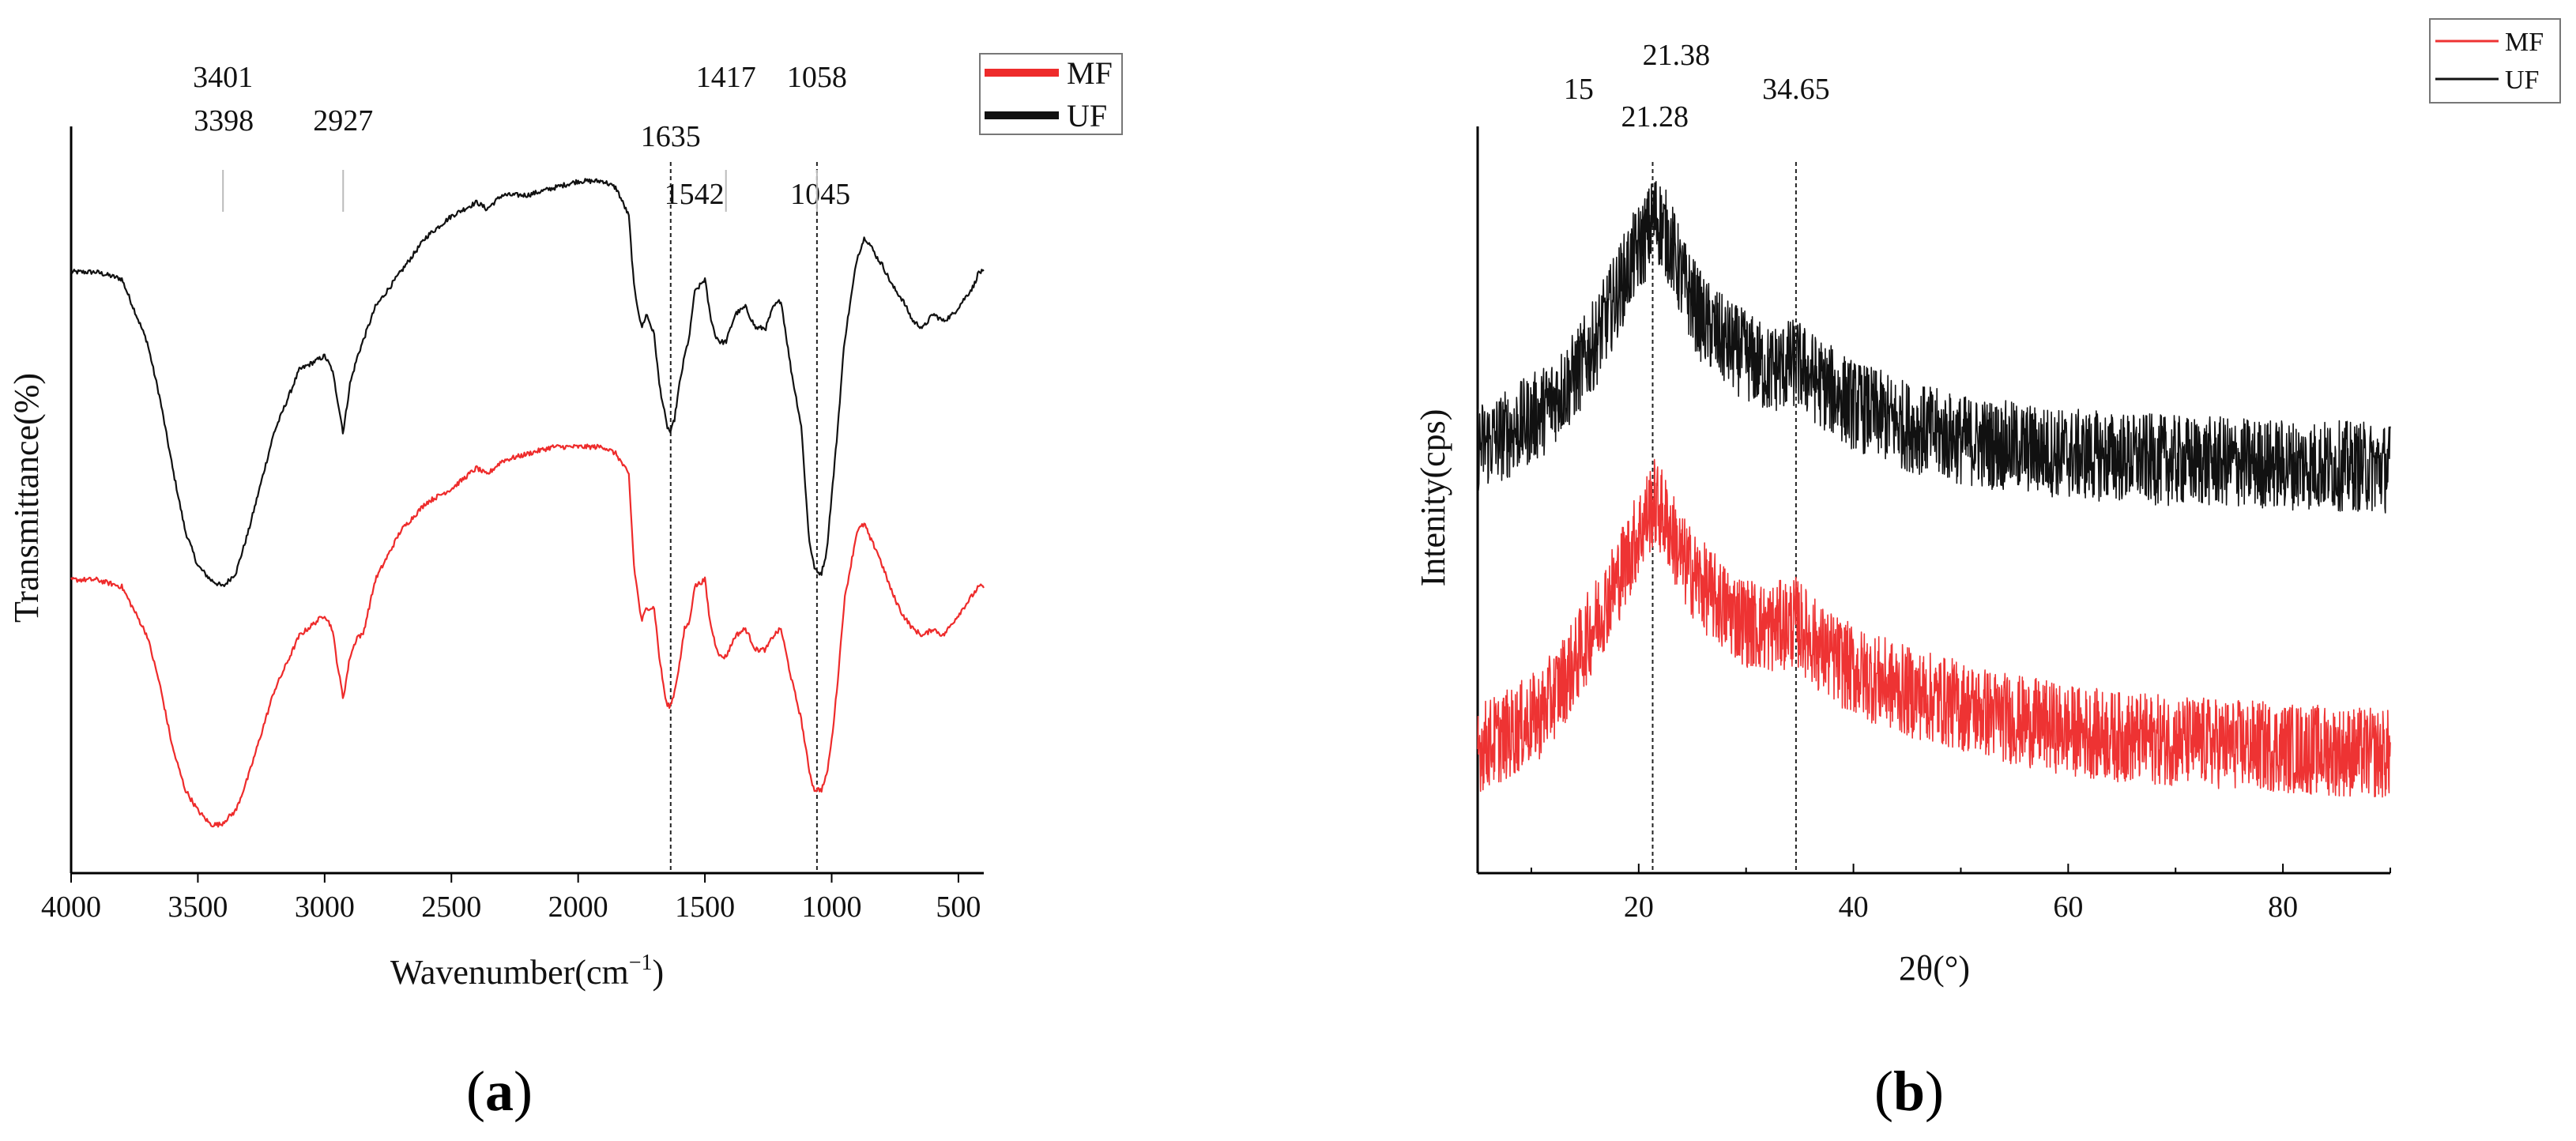 This screenshot has height=1141, width=2576. What do you see at coordinates (1087, 116) in the screenshot?
I see `legend-label-uf: UF` at bounding box center [1087, 116].